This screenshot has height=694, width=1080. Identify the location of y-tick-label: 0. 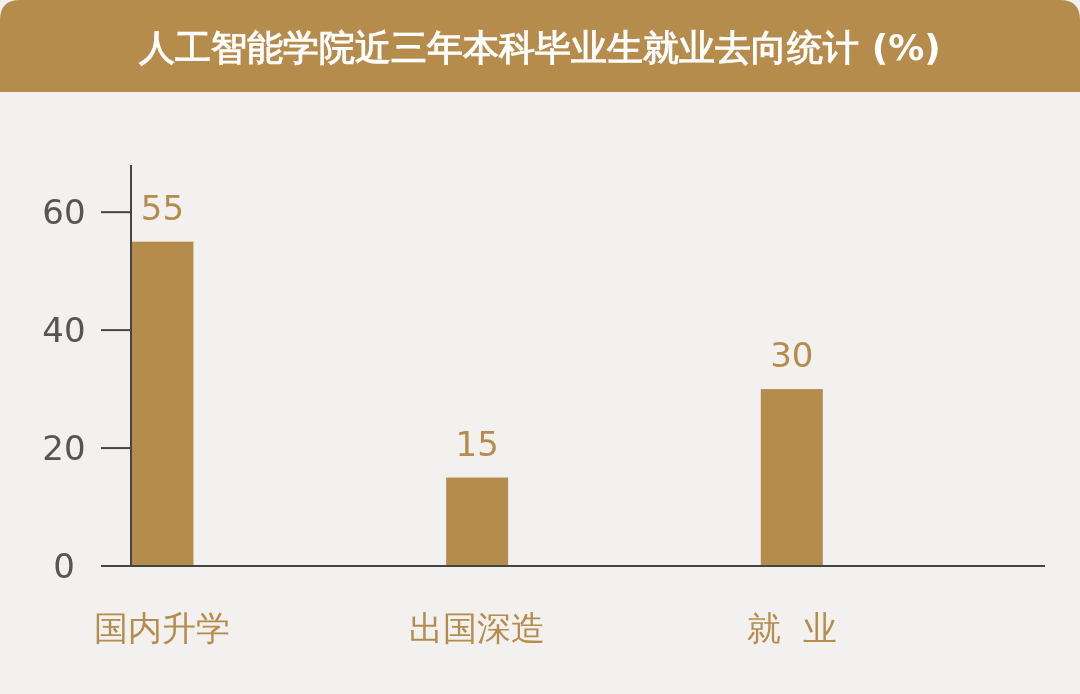
(64, 566).